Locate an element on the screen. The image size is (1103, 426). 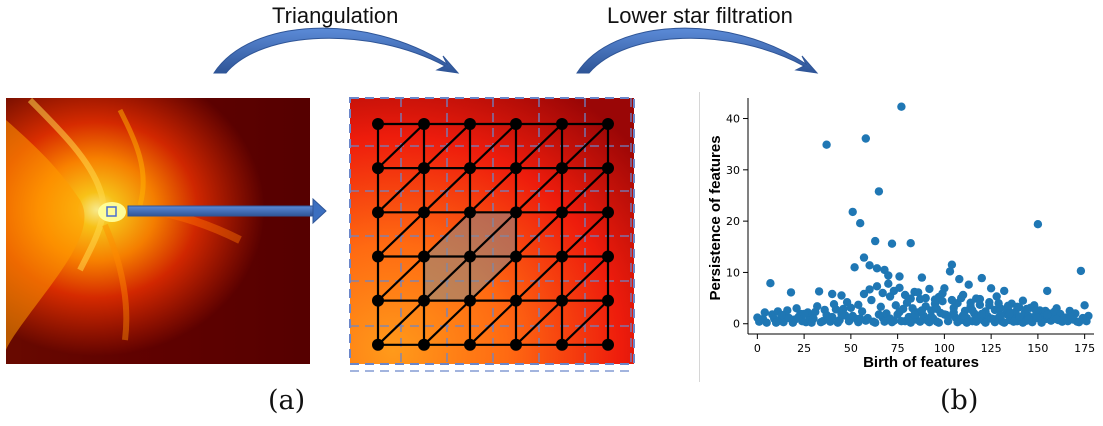
step-label-lower-star-filtration: Lower star filtration is located at coordinates (700, 15).